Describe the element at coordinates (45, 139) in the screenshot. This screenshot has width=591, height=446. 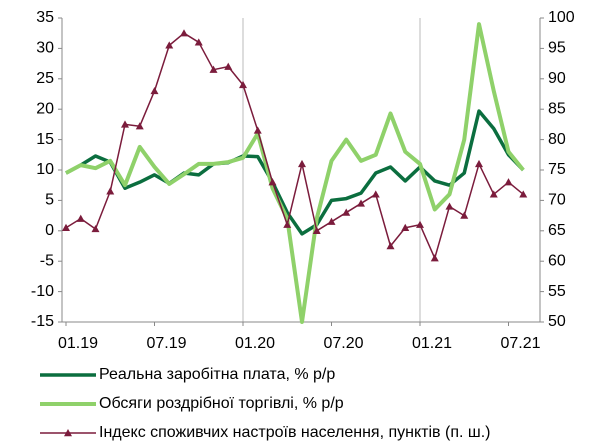
I see `y-tick-label: 15` at that location.